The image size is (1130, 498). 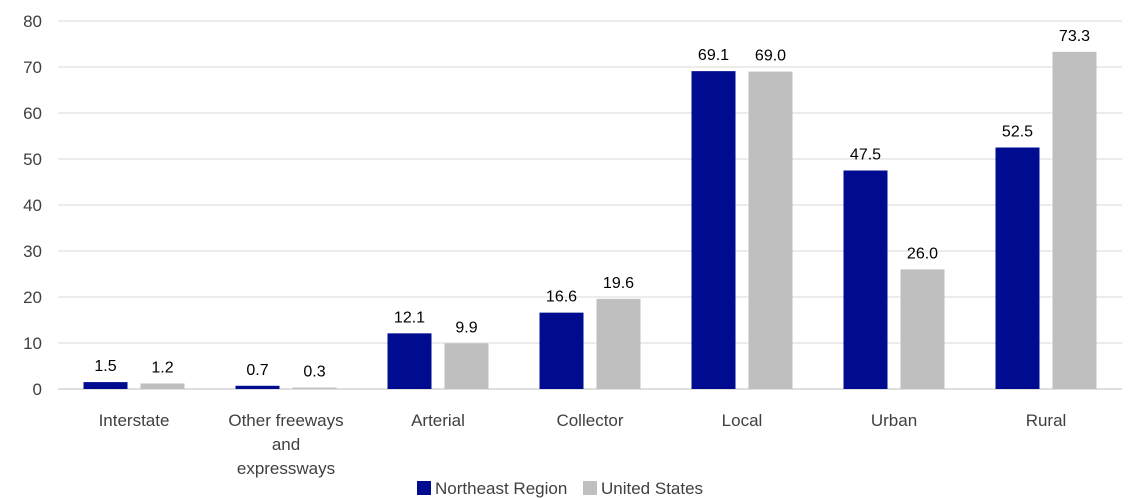 I want to click on y-tick-label: 80, so click(x=32, y=21).